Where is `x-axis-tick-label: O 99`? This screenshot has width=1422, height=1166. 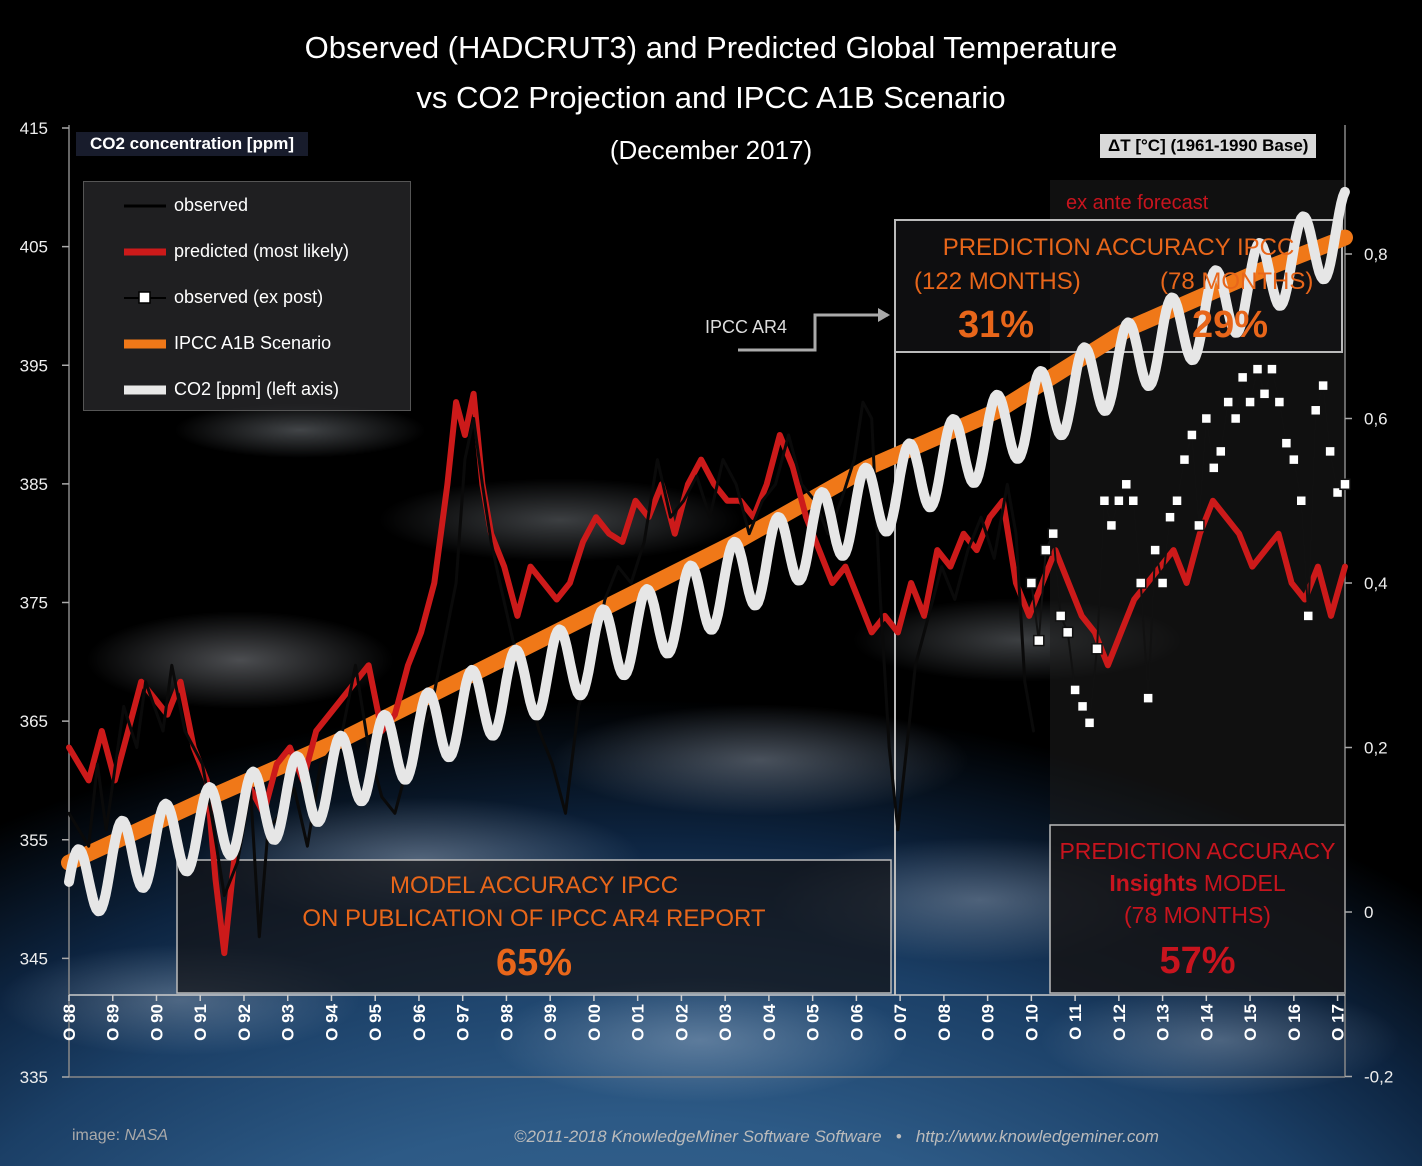 x-axis-tick-label: O 99 is located at coordinates (550, 1022).